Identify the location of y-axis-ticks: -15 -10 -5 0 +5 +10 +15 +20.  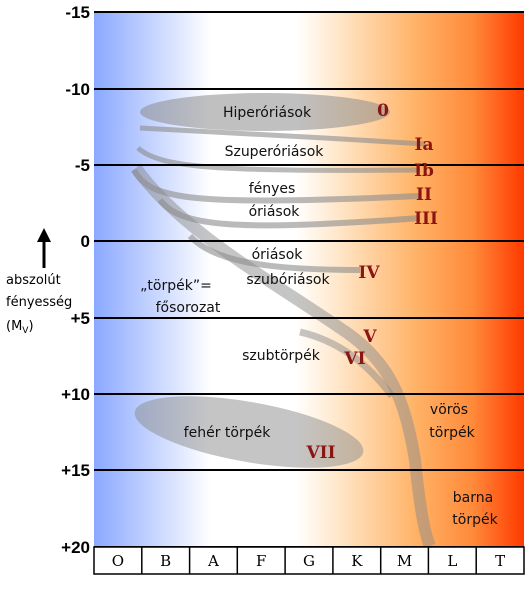
(75, 280).